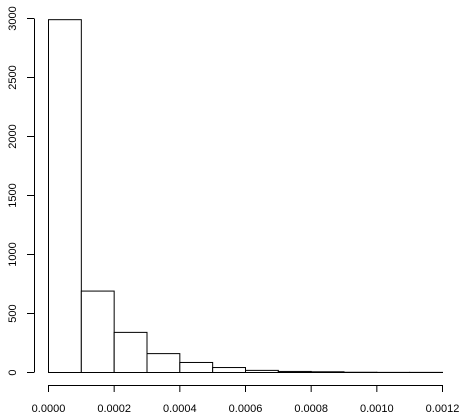 Image resolution: width=474 pixels, height=419 pixels. I want to click on x-tick-label-3: 0.0006, so click(246, 409).